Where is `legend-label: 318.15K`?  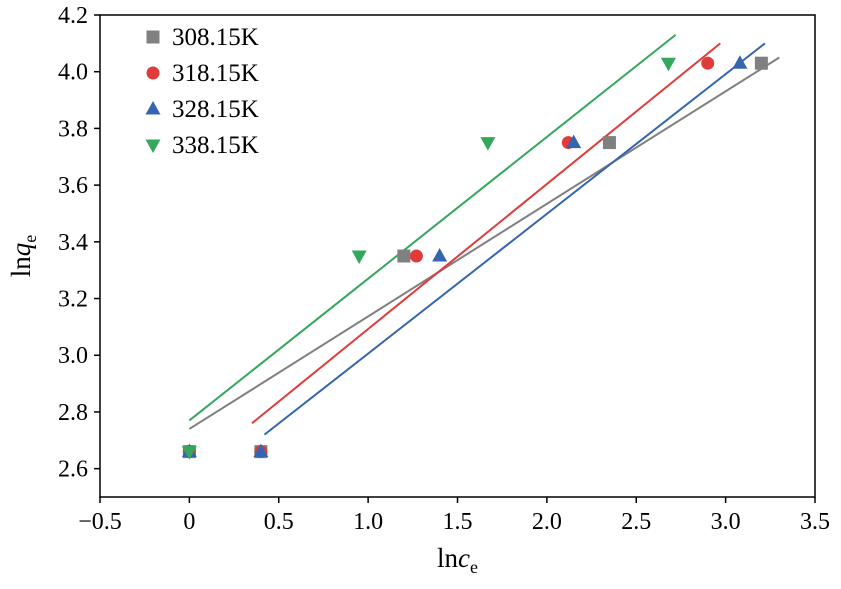
legend-label: 318.15K is located at coordinates (215, 73).